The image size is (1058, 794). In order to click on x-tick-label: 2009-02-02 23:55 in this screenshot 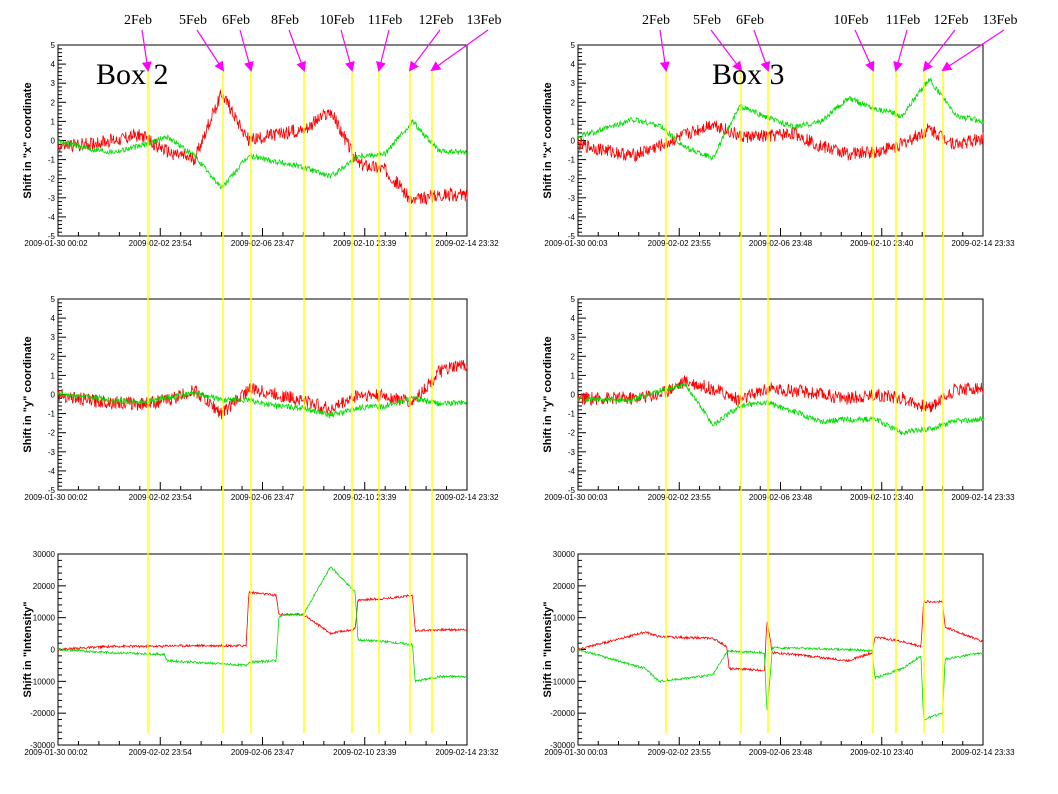, I will do `click(680, 243)`.